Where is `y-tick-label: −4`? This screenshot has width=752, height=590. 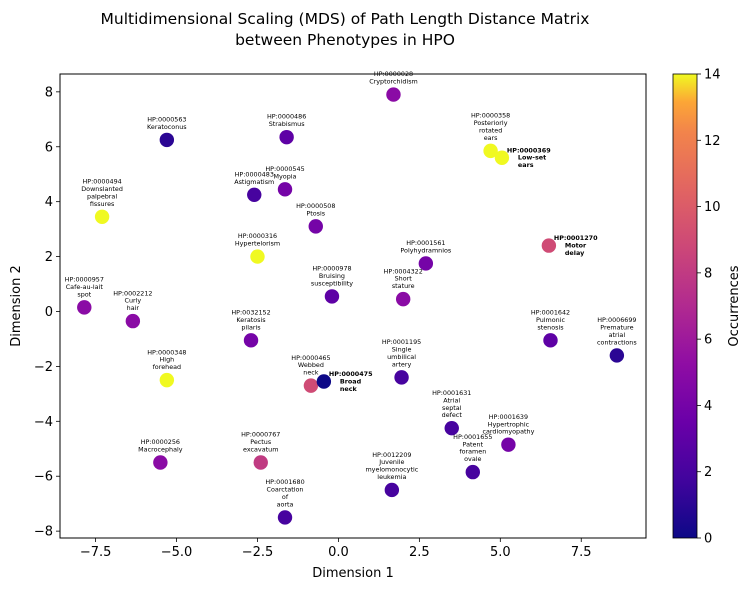
y-tick-label: −4 is located at coordinates (43, 422).